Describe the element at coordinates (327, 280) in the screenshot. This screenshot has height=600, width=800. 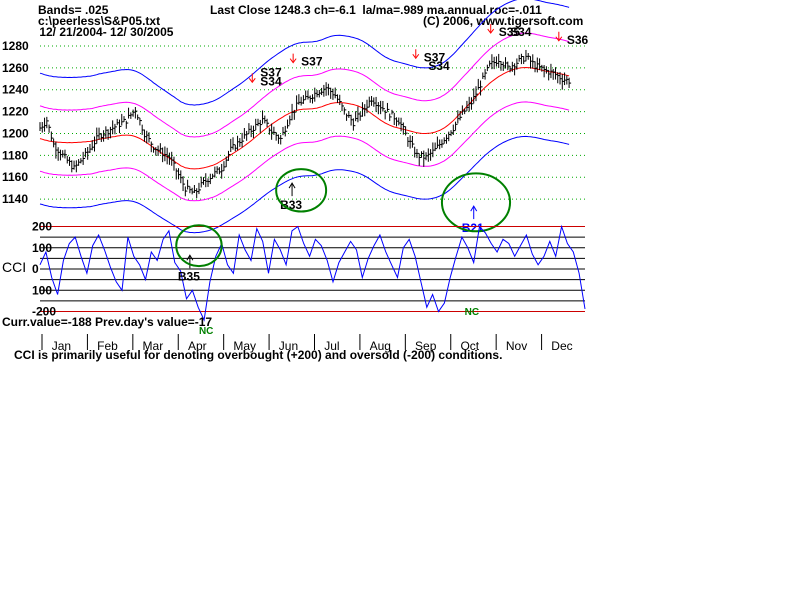
I see `cci-markers: B35 NC NC` at that location.